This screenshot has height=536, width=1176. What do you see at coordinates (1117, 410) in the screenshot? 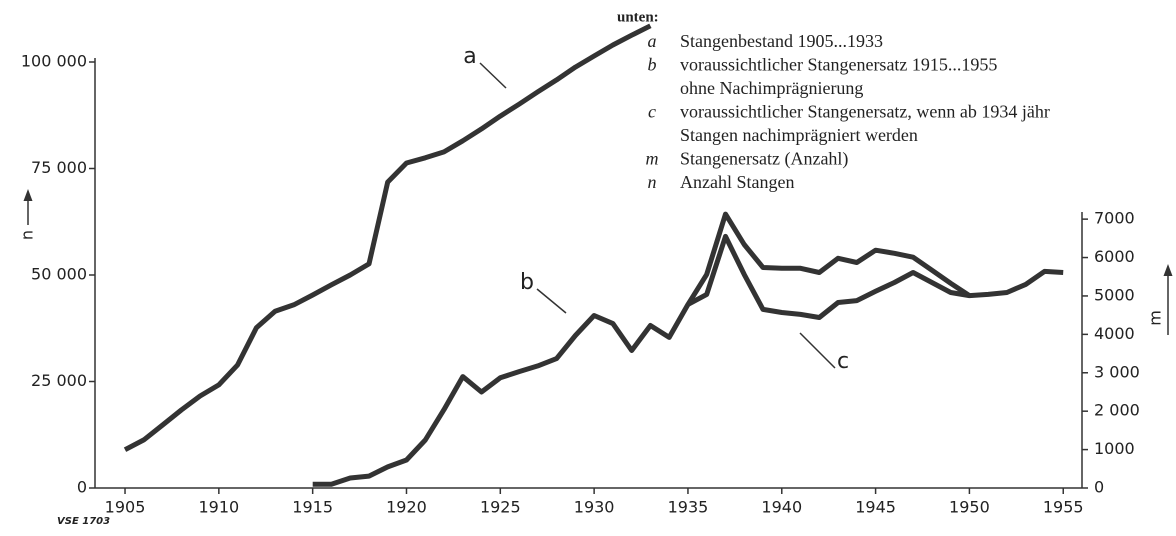
I see `y2-tick-label: 2 000` at bounding box center [1117, 410].